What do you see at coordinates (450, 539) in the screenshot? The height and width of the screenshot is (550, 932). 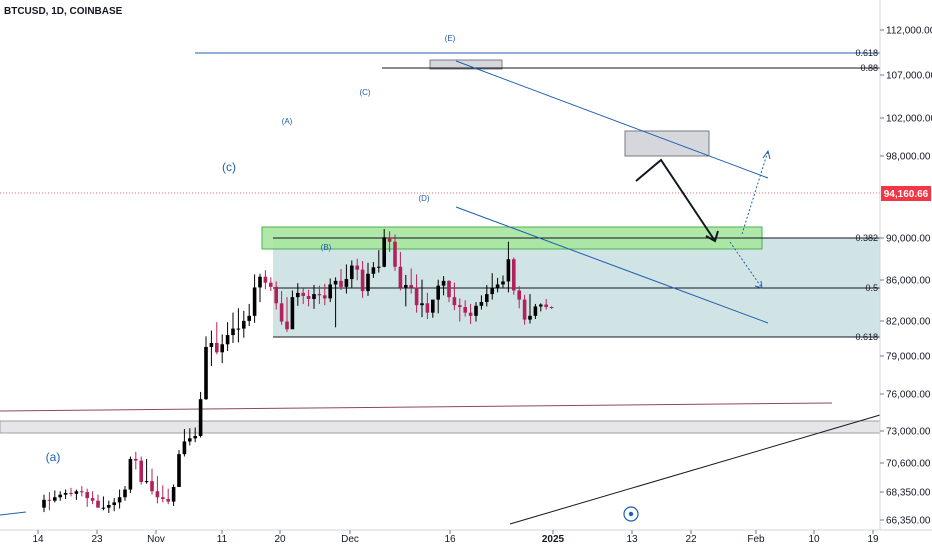 I see `x-tick-label: 16` at bounding box center [450, 539].